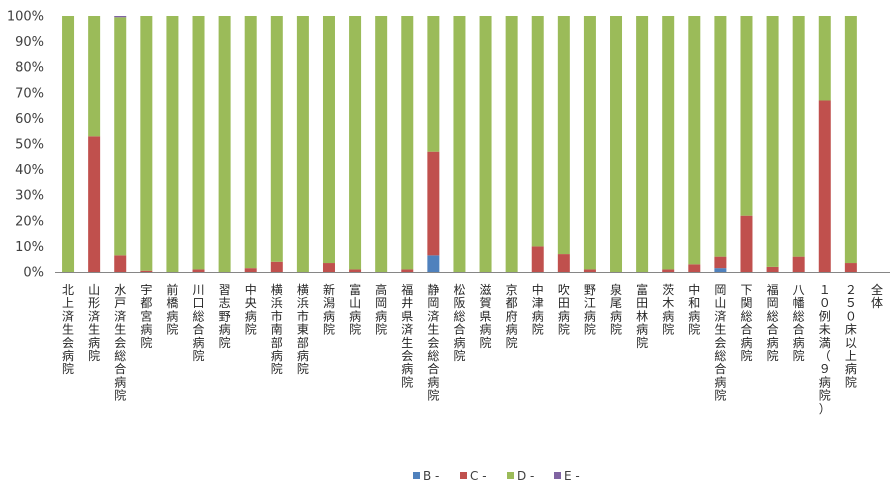 Image resolution: width=891 pixels, height=492 pixels. What do you see at coordinates (799, 323) in the screenshot?
I see `x-category-label: 八幡総合病院` at bounding box center [799, 323].